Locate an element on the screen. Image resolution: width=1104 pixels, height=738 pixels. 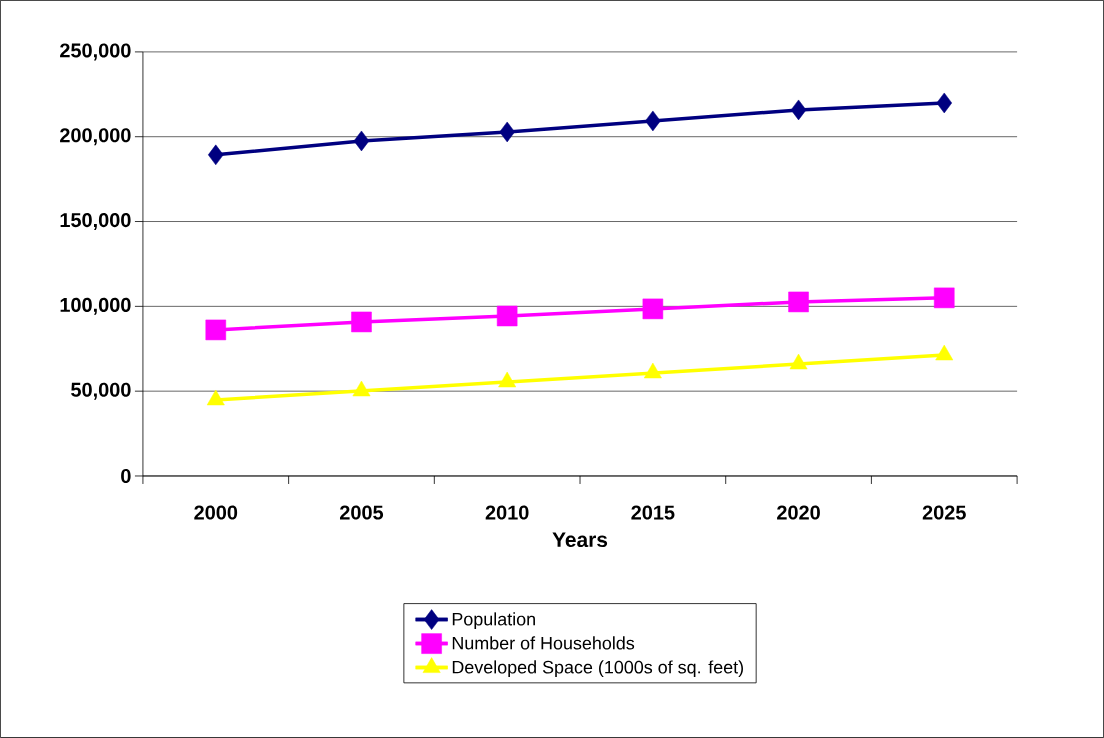
legend-label: Developed Space (1000s of sq. feet) is located at coordinates (597, 669).